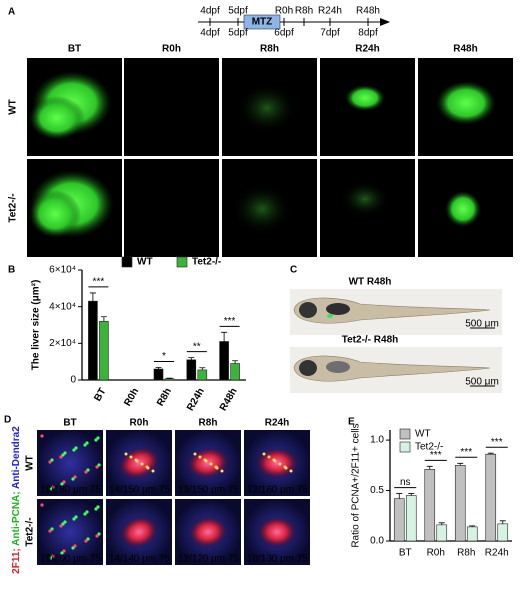 This screenshot has width=520, height=589. Describe the element at coordinates (377, 490) in the screenshot. I see `y-tick-label: 0.5` at that location.